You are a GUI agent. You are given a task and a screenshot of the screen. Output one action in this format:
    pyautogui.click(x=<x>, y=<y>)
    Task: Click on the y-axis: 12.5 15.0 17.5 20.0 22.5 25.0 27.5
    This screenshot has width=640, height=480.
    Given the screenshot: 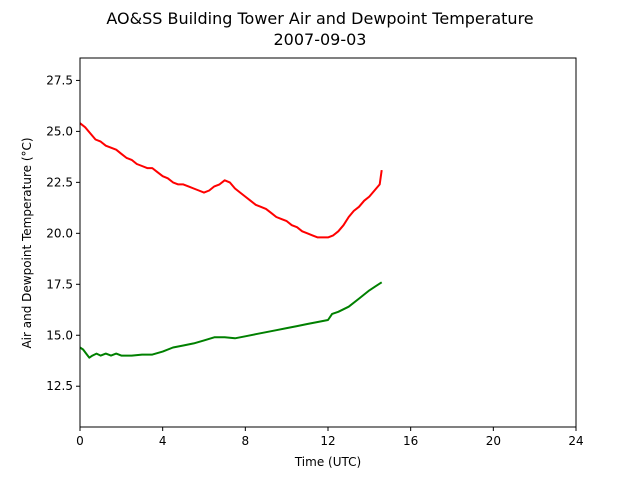 What is the action you would take?
    pyautogui.click(x=63, y=233)
    